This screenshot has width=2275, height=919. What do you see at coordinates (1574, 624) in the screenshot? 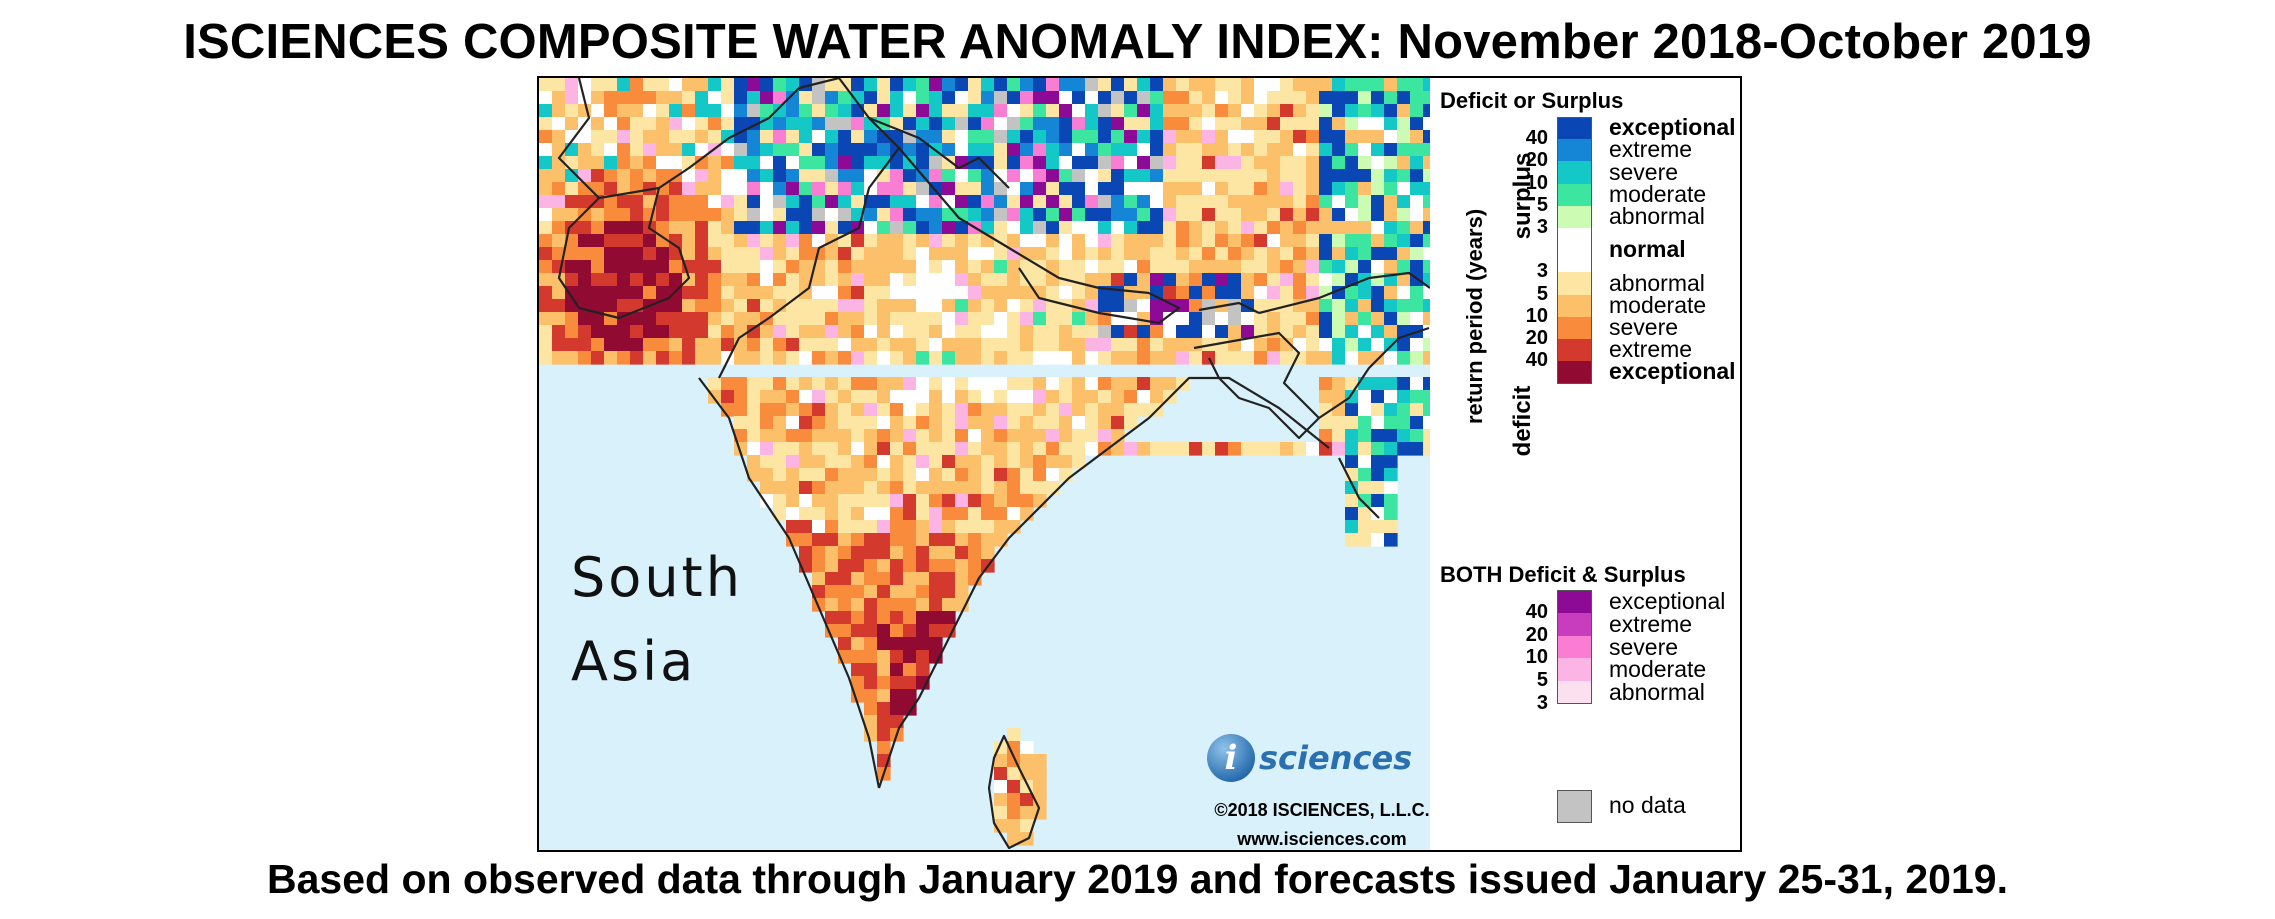
I see `both-extreme-swatch` at bounding box center [1574, 624].